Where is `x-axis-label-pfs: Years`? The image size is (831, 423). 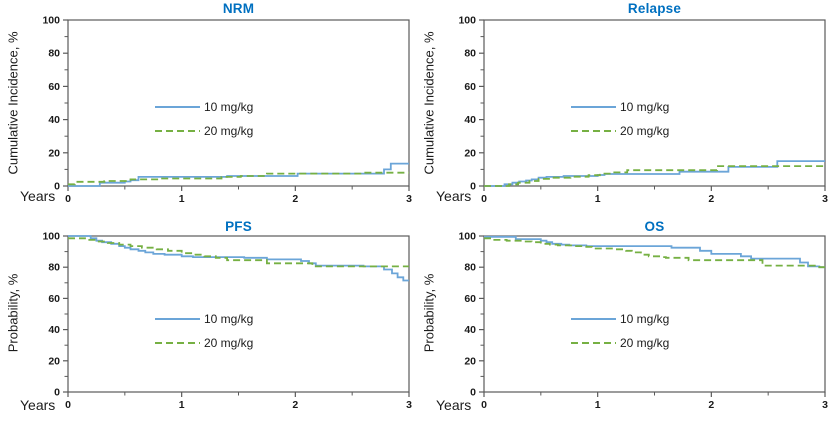
x-axis-label-pfs: Years is located at coordinates (38, 405).